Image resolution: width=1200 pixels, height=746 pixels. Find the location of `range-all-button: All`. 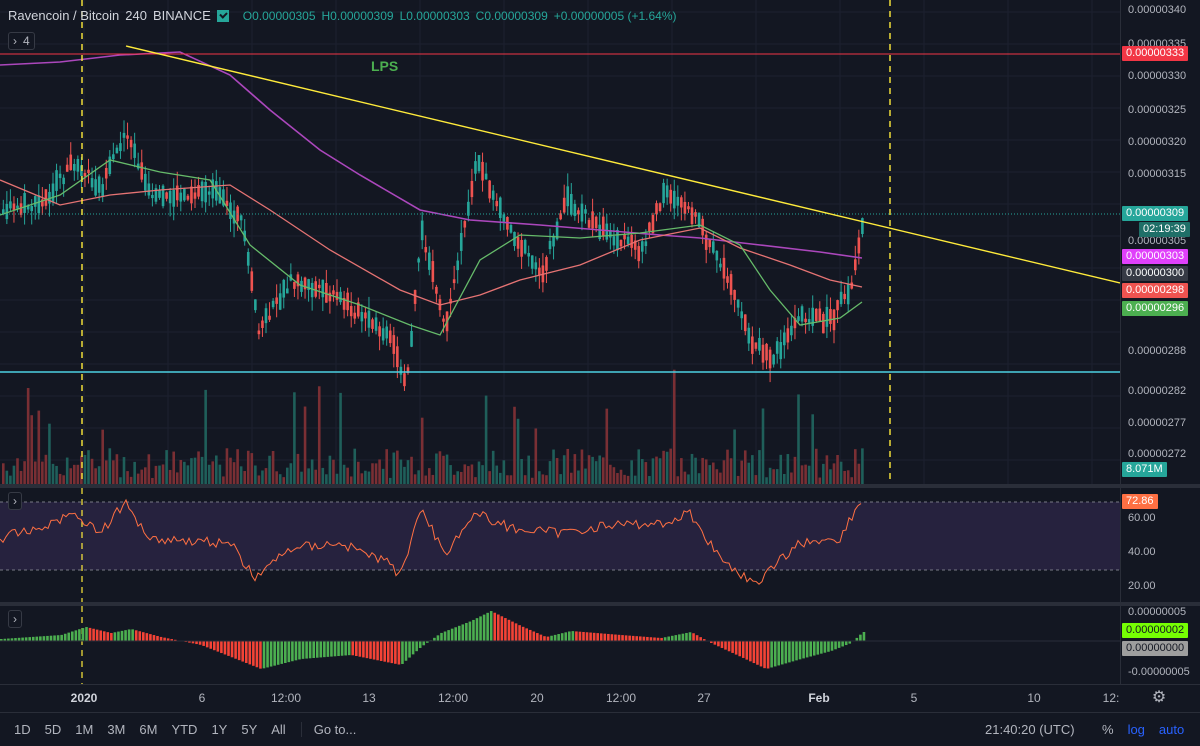

range-all-button: All is located at coordinates (278, 729).